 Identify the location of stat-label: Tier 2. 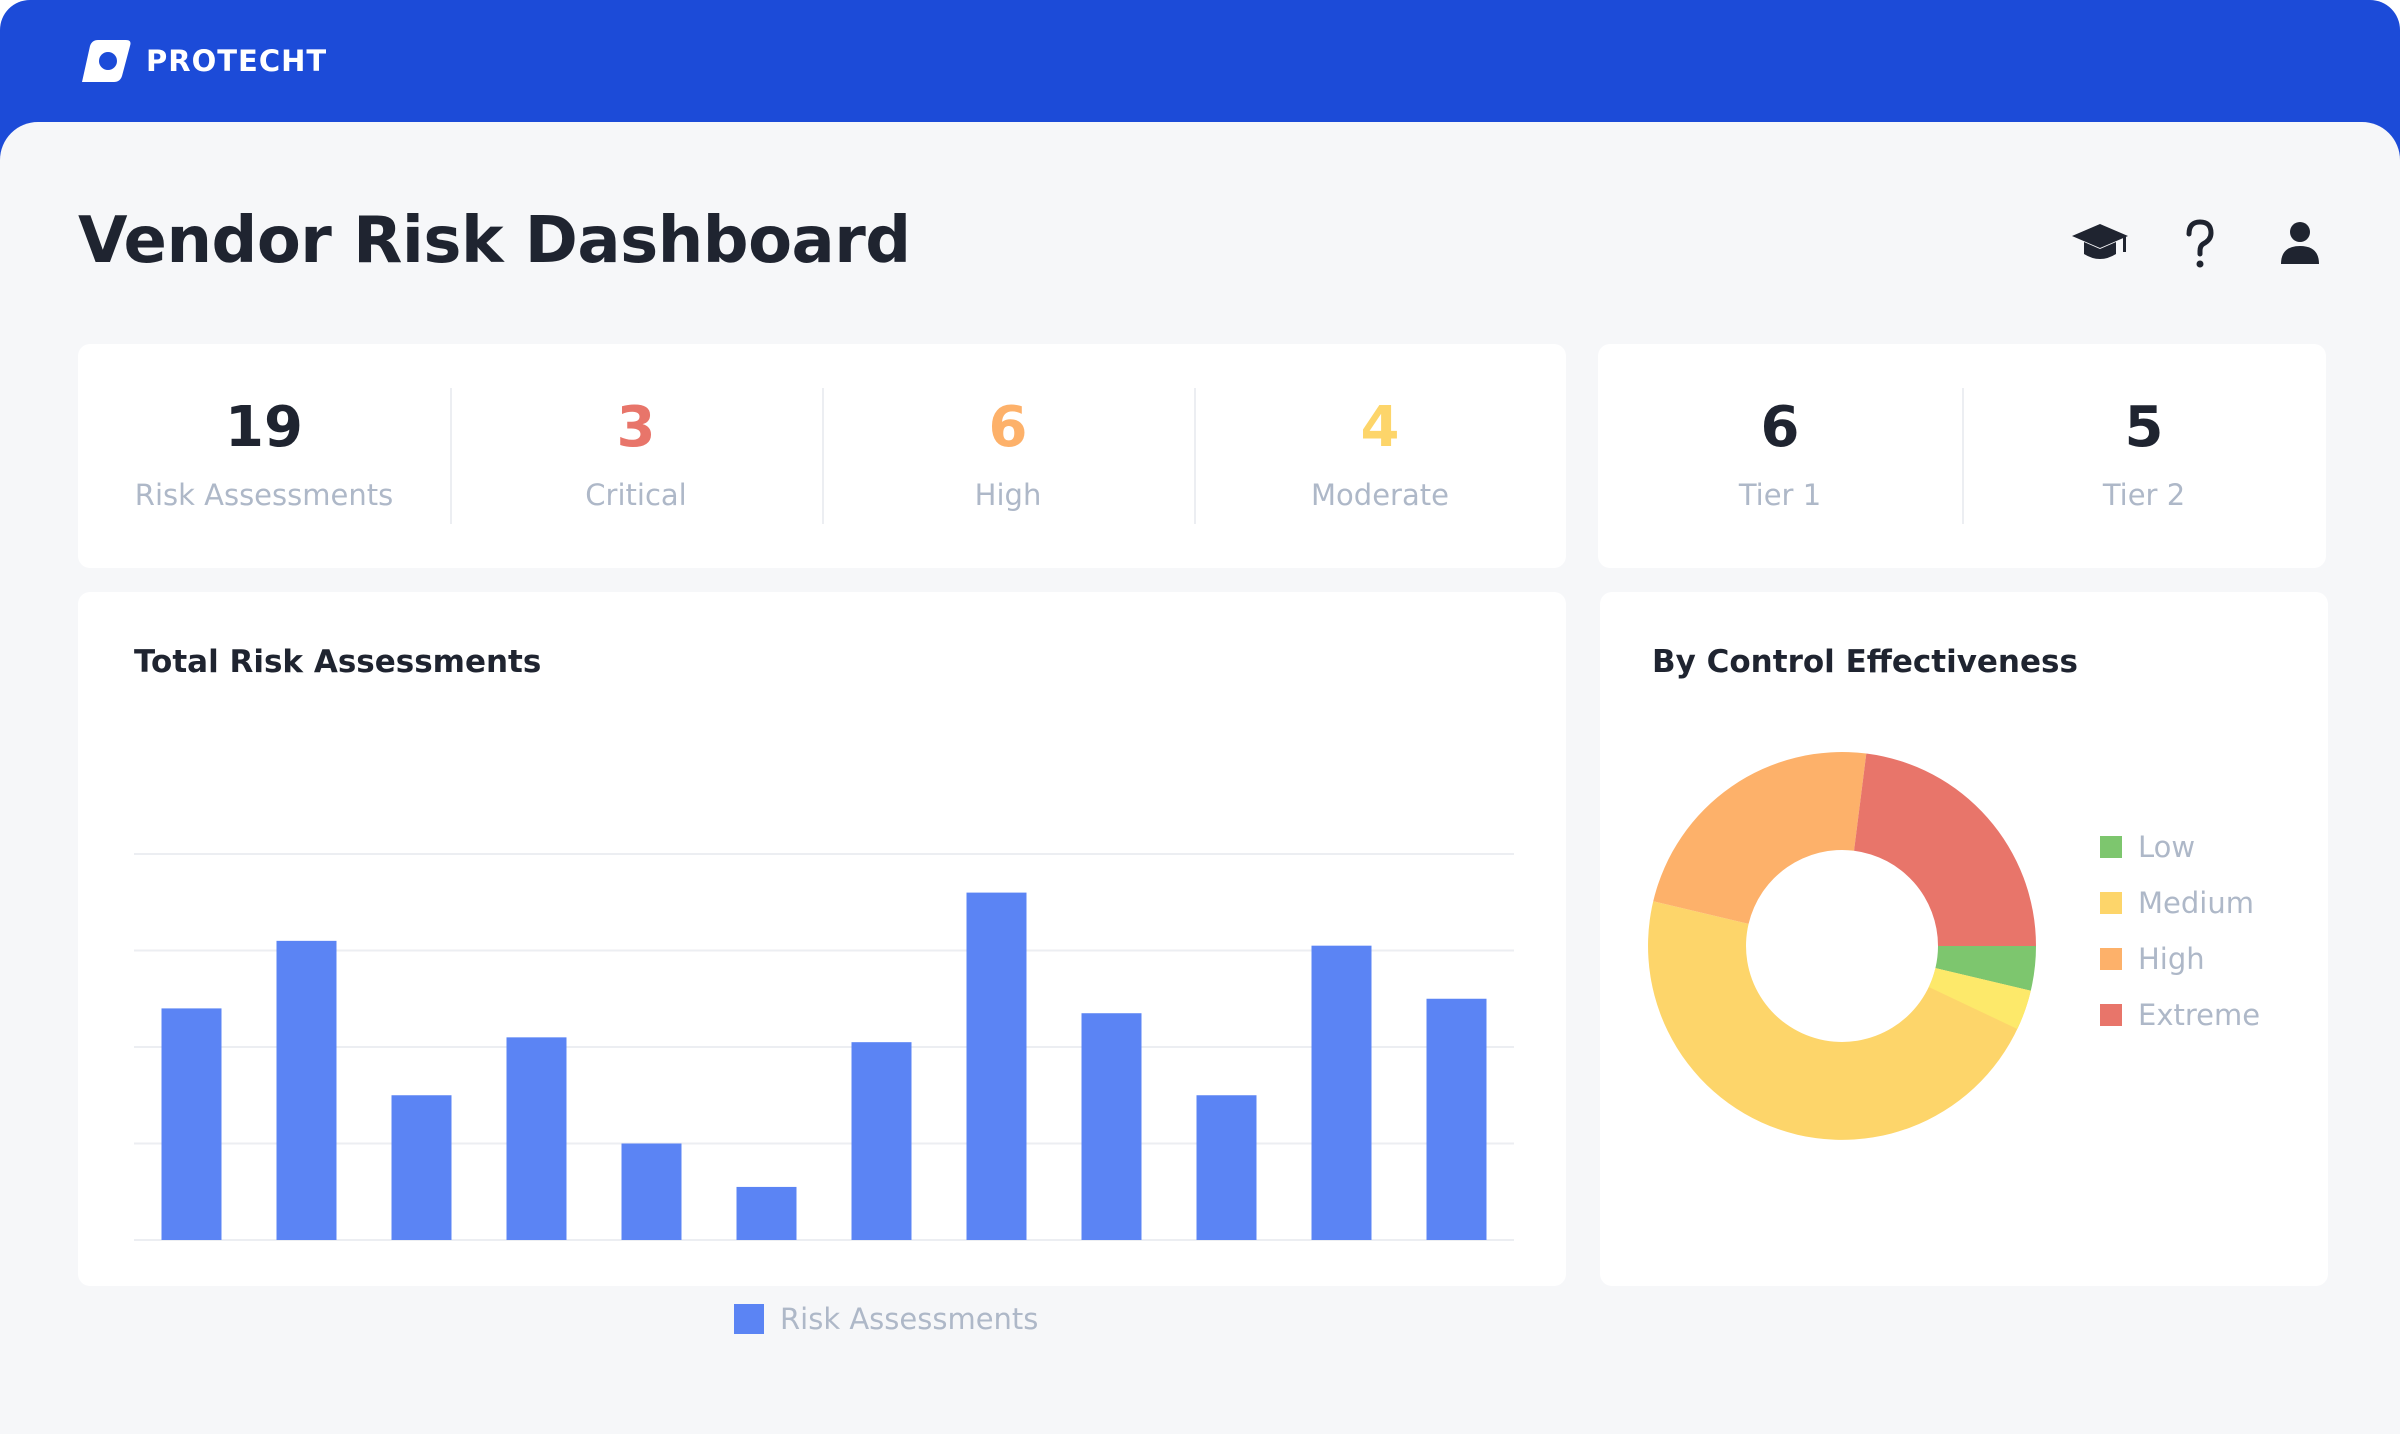
(2144, 495).